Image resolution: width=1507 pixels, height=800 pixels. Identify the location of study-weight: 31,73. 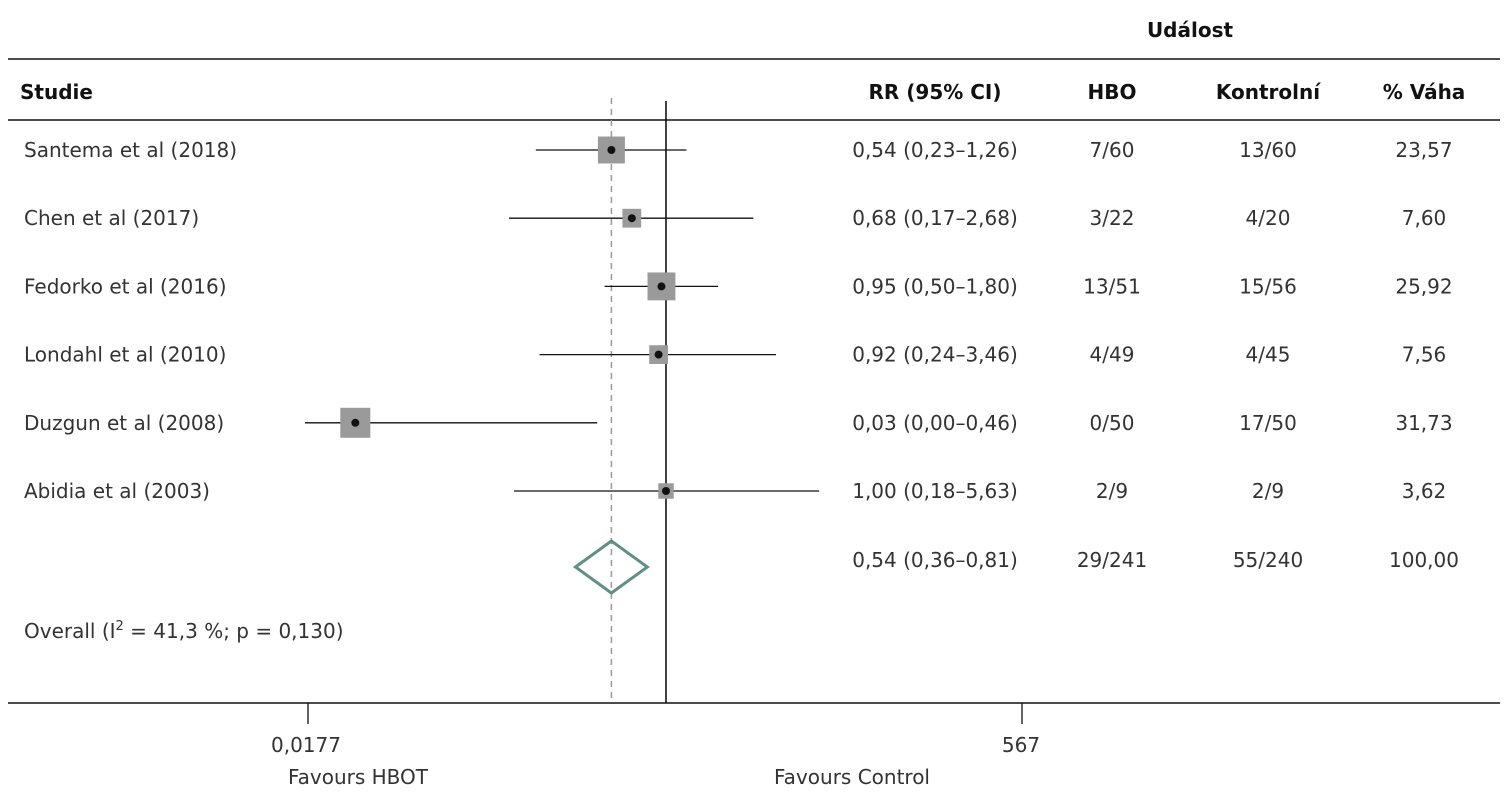
(1423, 423).